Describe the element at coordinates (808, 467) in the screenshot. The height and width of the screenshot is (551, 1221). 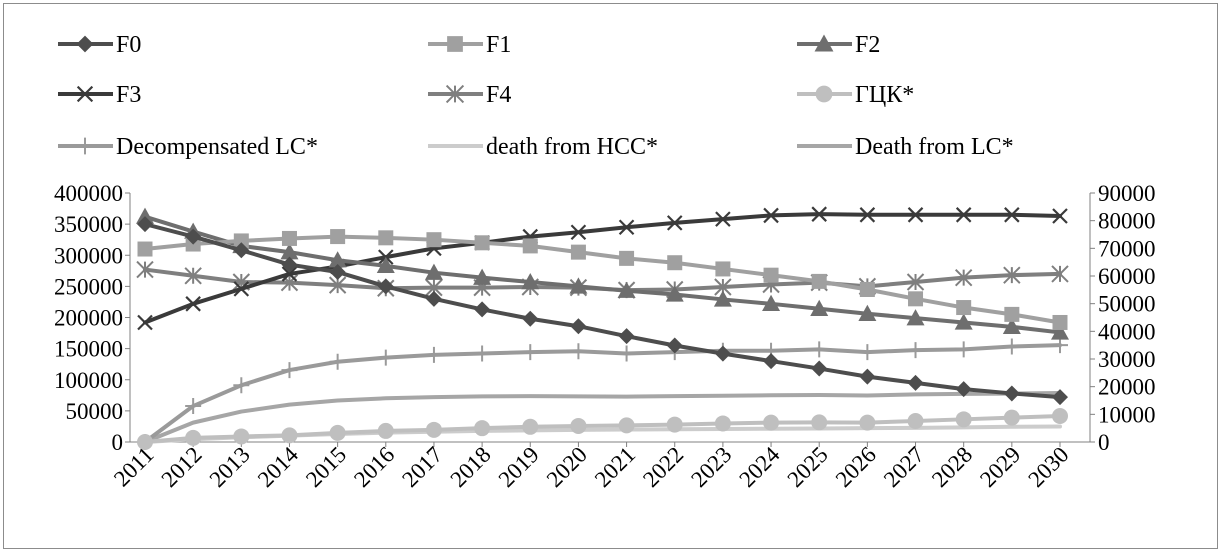
I see `x-tick-label: 2025` at that location.